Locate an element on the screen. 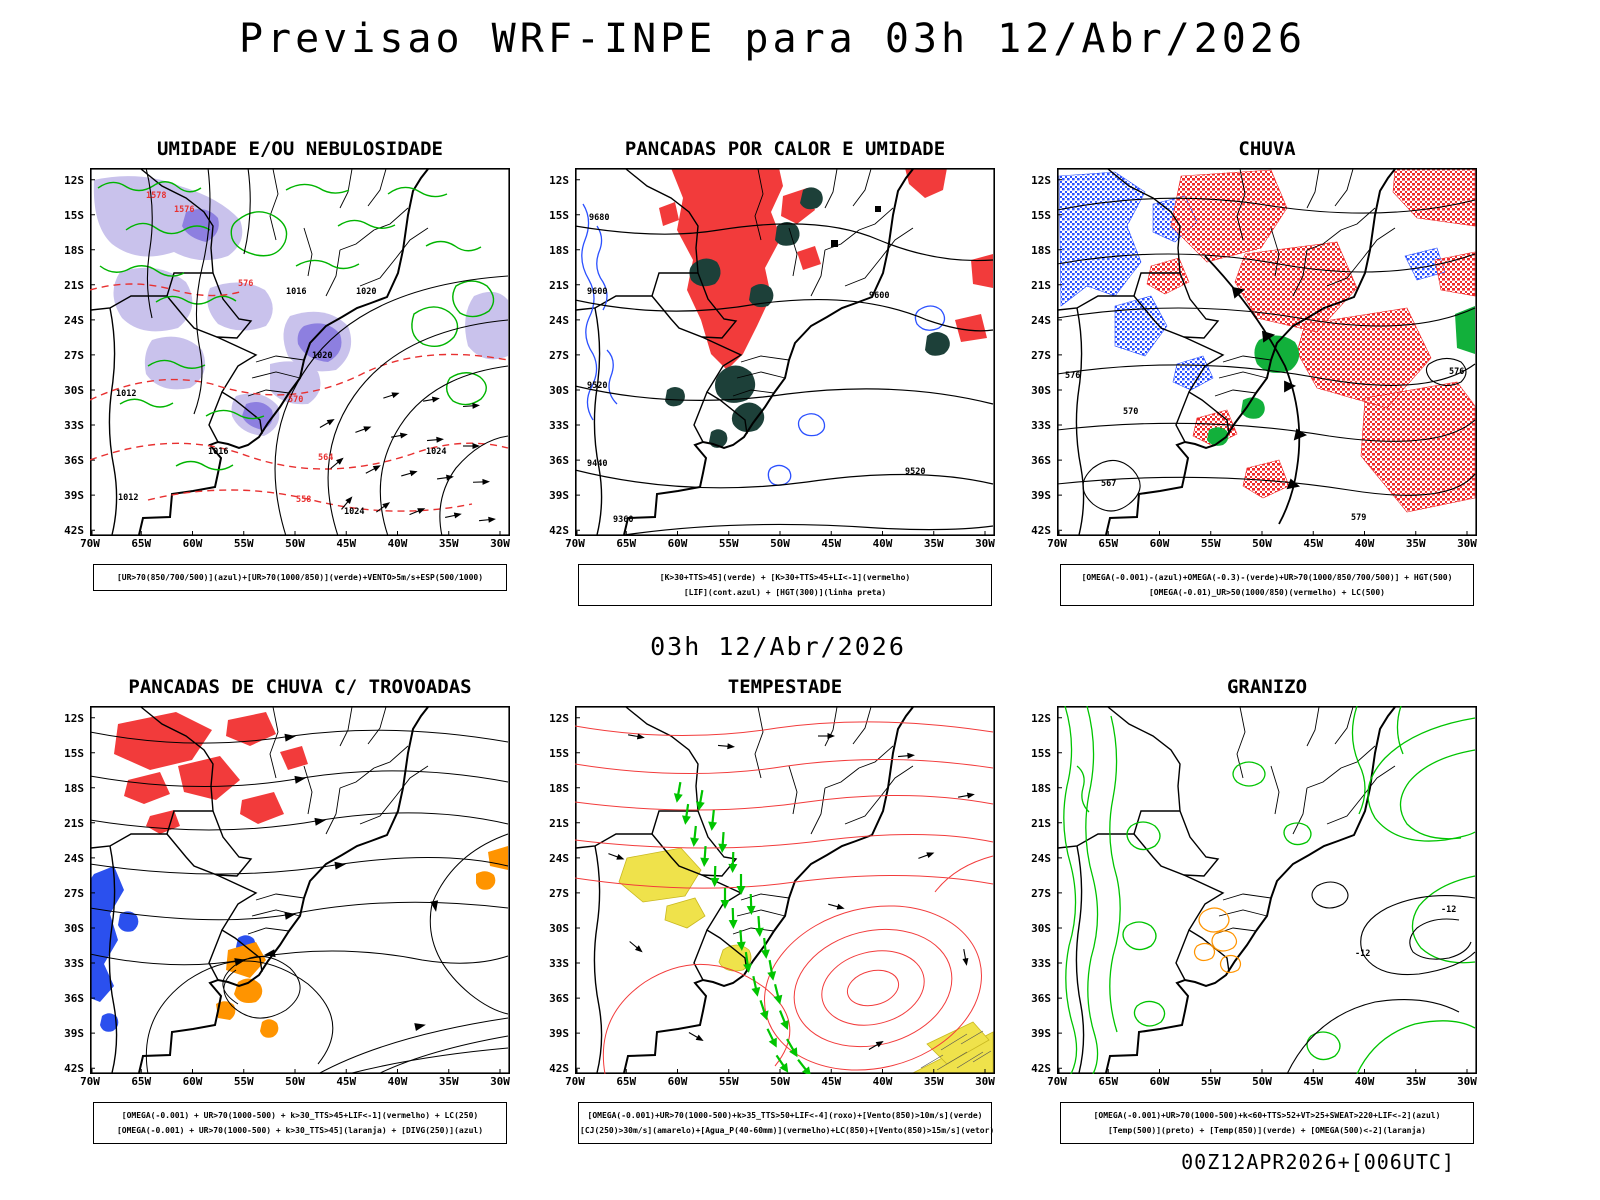 Image resolution: width=1600 pixels, height=1200 pixels. valid-time-label: 03h 12/Abr/2026 is located at coordinates (778, 646).